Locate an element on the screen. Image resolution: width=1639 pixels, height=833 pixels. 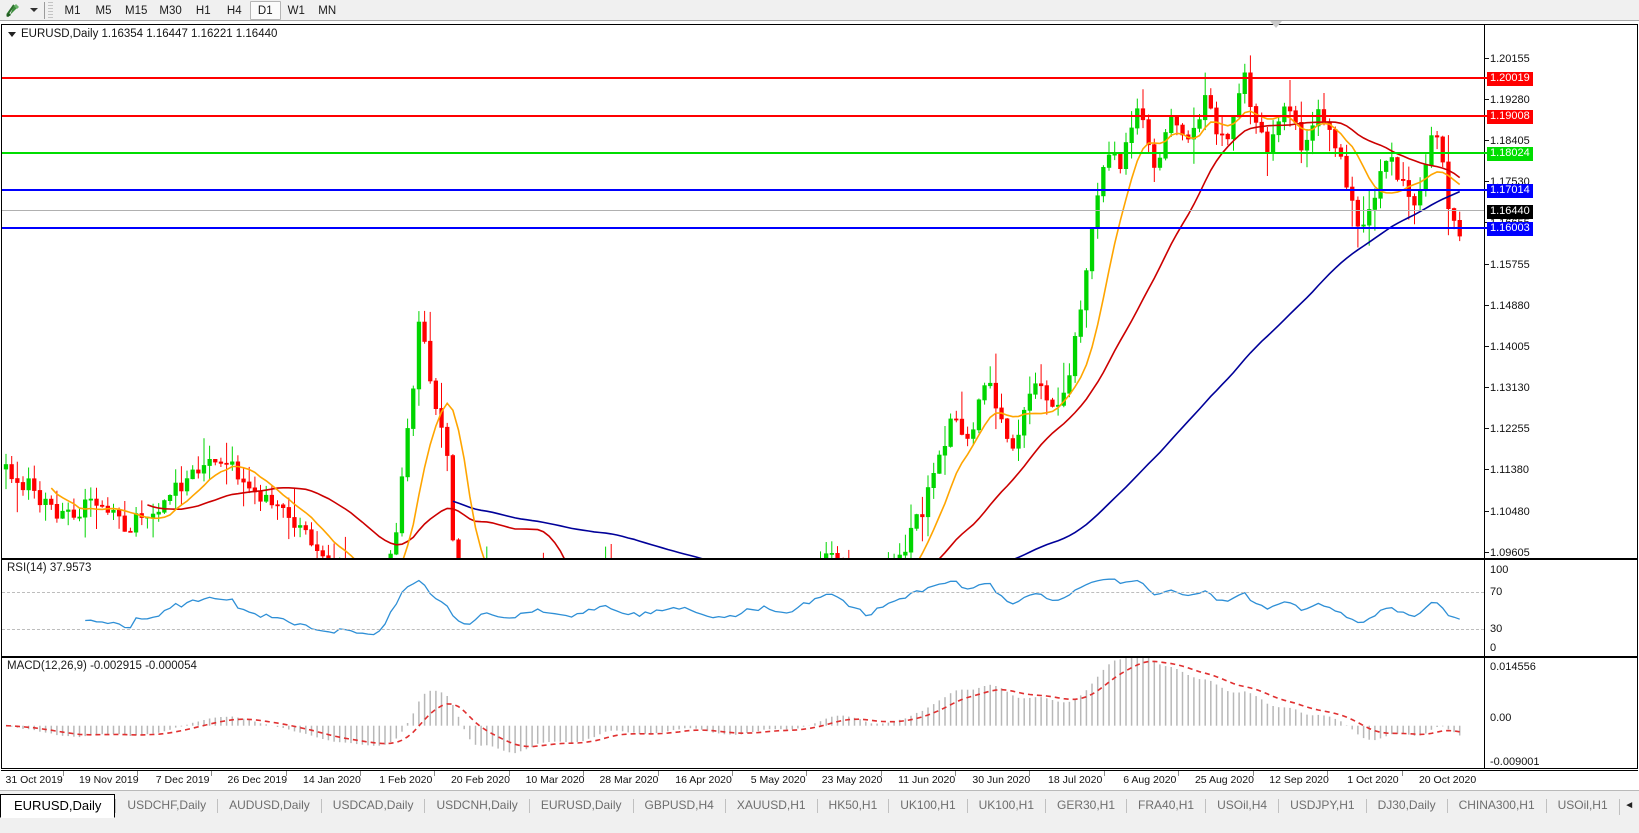
rsi-series is located at coordinates (772, 607).